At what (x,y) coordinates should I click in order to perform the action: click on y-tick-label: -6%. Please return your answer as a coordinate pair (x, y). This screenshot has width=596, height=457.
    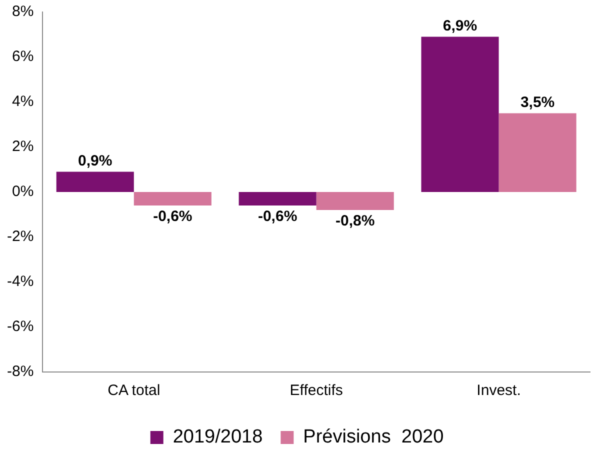
    Looking at the image, I should click on (20, 327).